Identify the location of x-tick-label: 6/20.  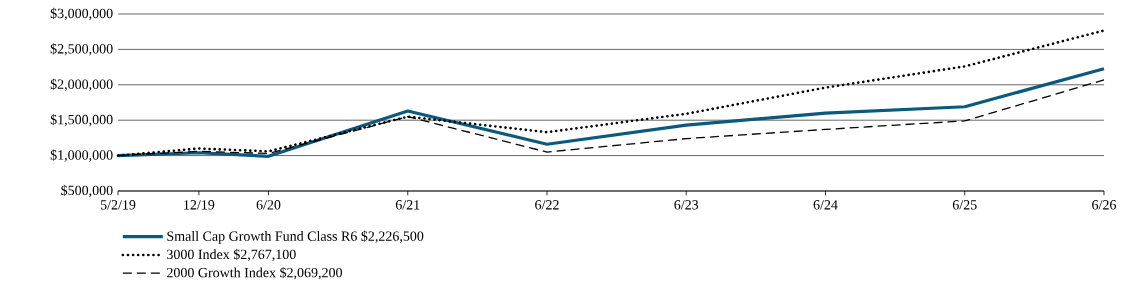
(268, 205).